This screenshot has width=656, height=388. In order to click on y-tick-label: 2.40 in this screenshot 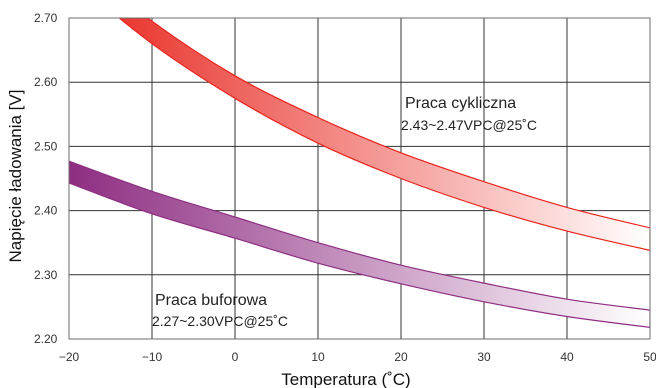, I will do `click(46, 211)`.